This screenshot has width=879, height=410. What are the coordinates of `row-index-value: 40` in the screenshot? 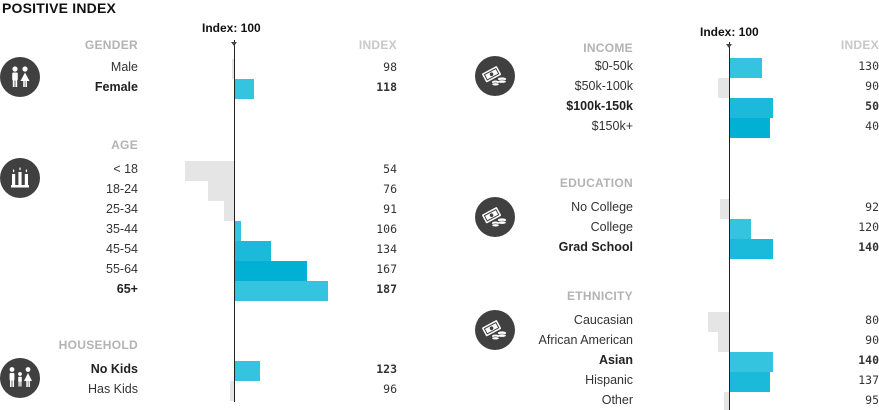 It's located at (872, 126).